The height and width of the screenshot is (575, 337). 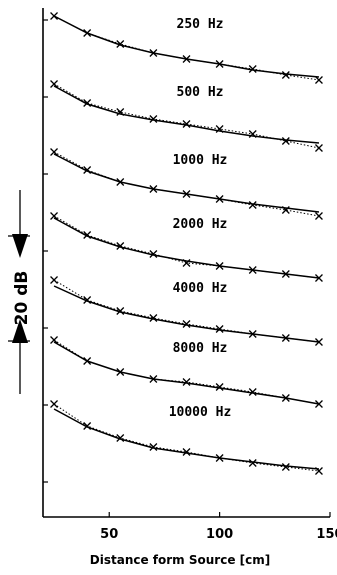 What do you see at coordinates (200, 24) in the screenshot?
I see `series-label: 250 Hz` at bounding box center [200, 24].